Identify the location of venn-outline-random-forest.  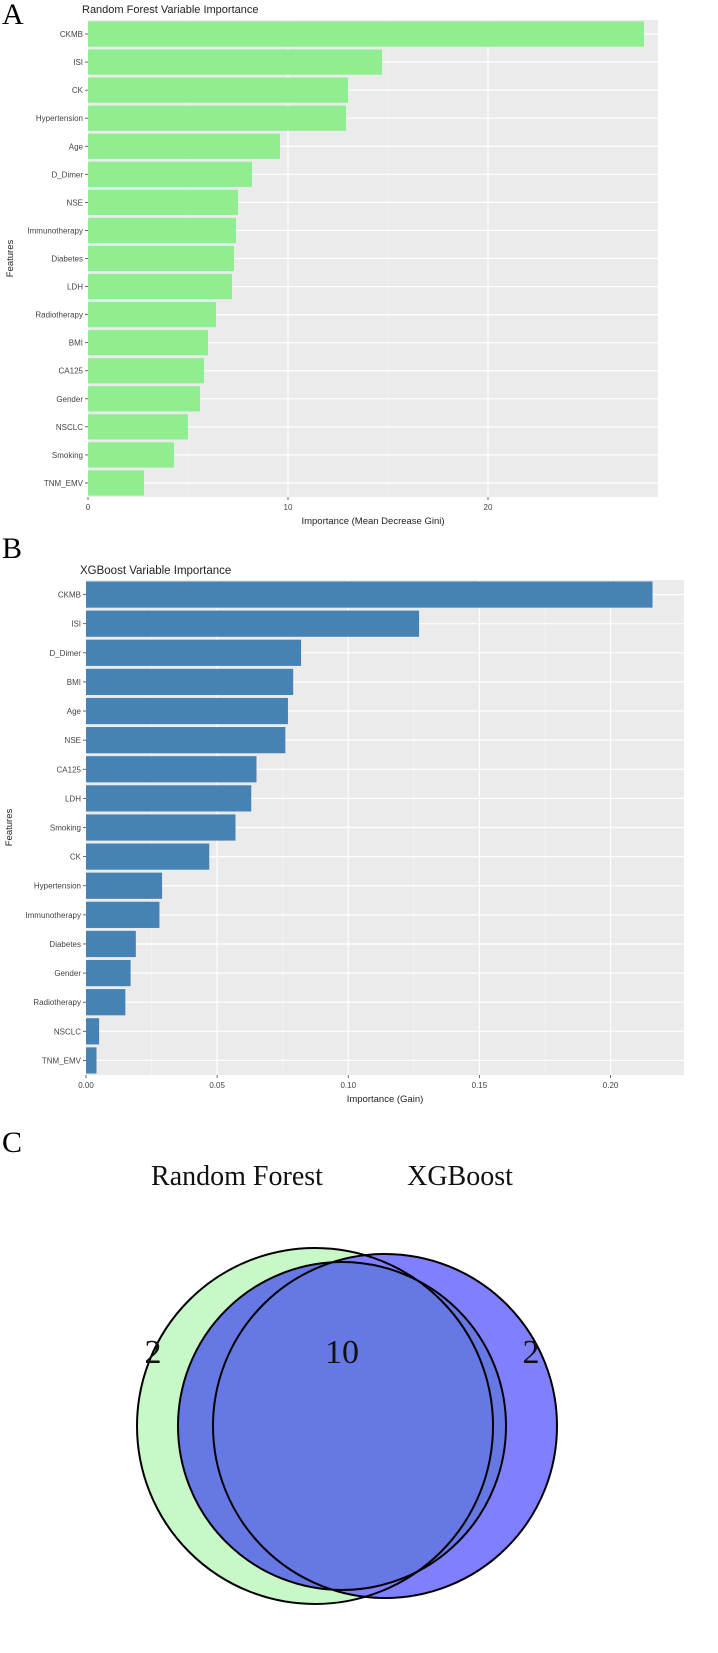
(315, 1426).